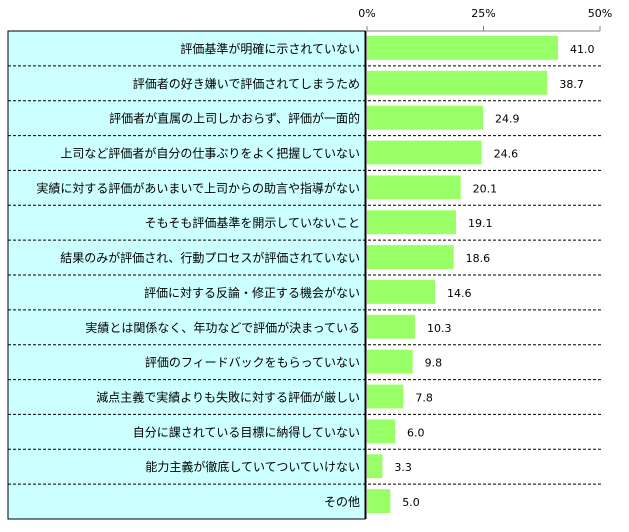  I want to click on data-label: 24.6, so click(506, 154).